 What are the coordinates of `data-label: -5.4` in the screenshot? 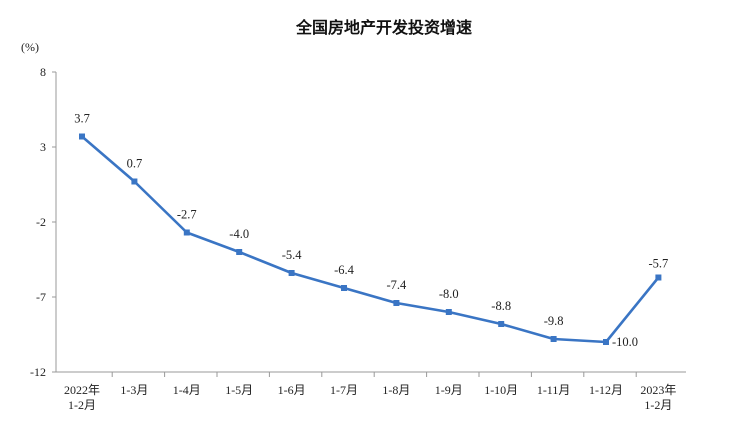 It's located at (292, 255).